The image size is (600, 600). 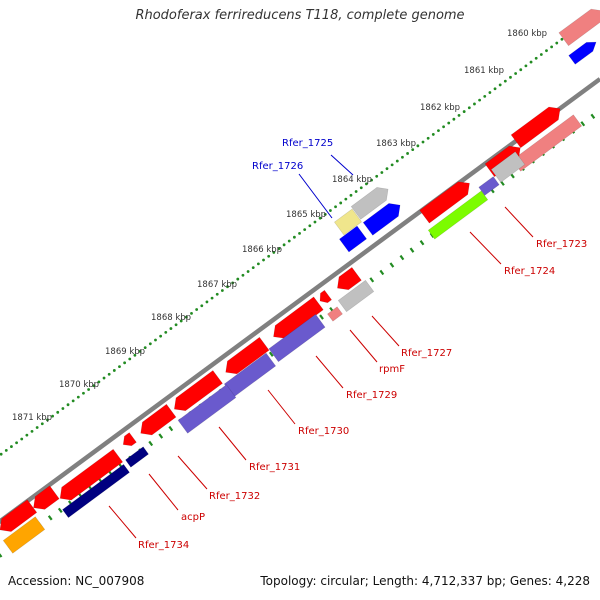 I want to click on gene-rpmF, so click(x=335, y=314).